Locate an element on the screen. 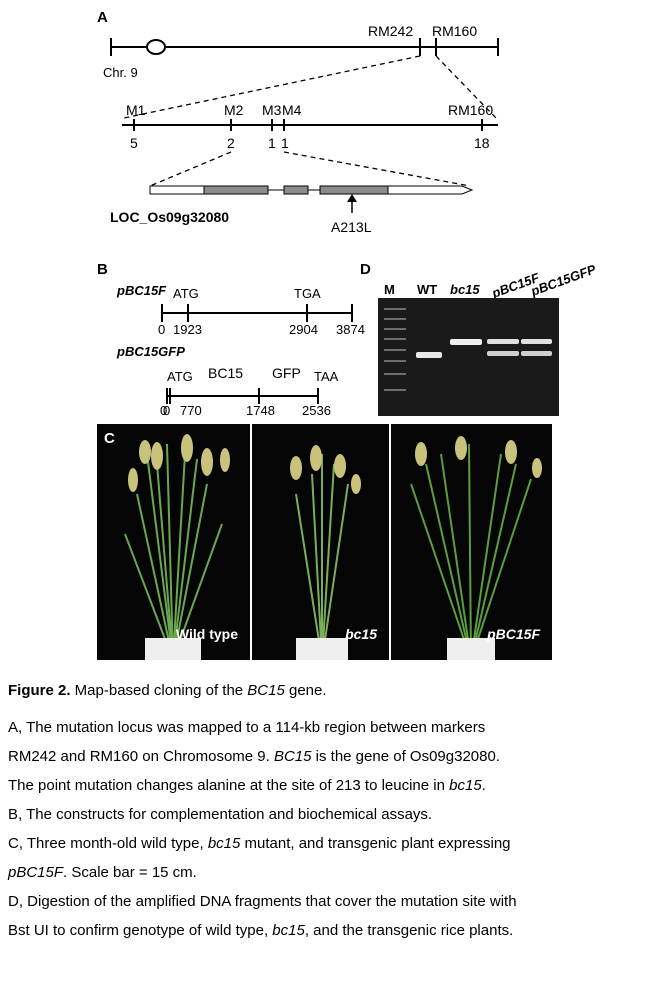  gel-band-bc15 is located at coordinates (466, 342).